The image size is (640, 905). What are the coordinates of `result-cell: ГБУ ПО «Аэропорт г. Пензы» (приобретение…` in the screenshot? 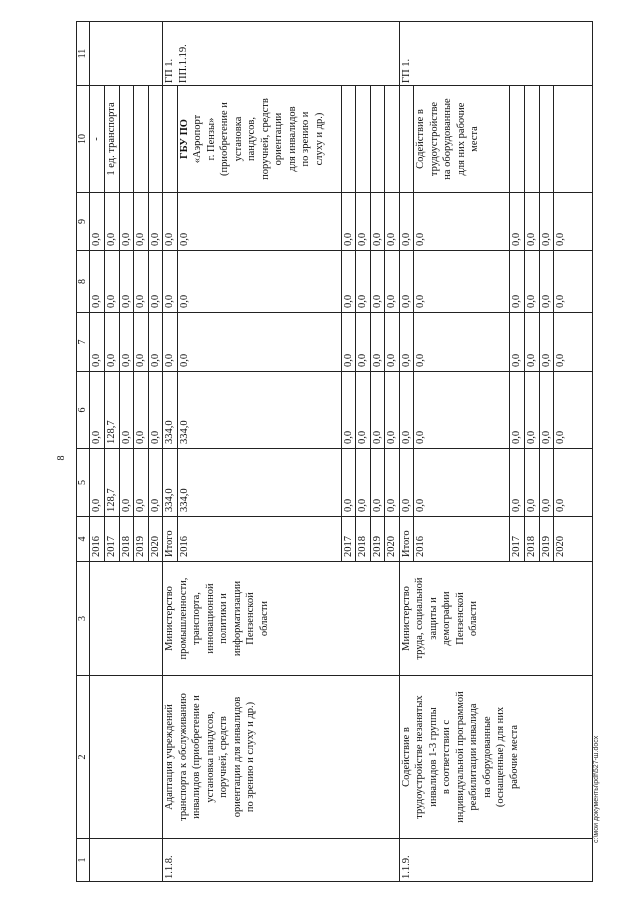 It's located at (259, 139).